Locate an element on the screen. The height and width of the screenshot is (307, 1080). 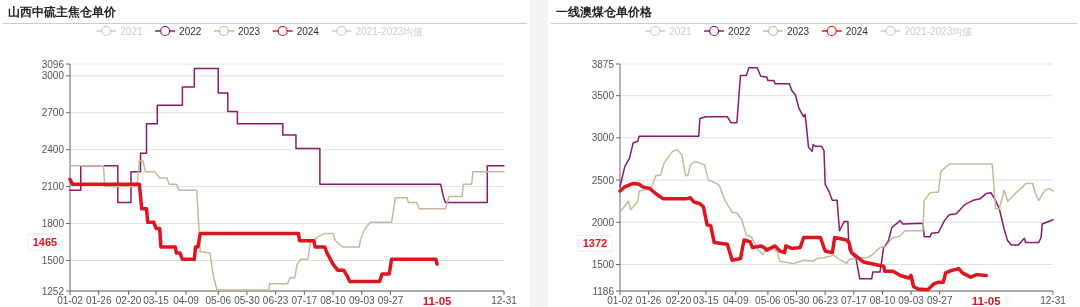
y-tick-label: 3096 is located at coordinates (53, 64).